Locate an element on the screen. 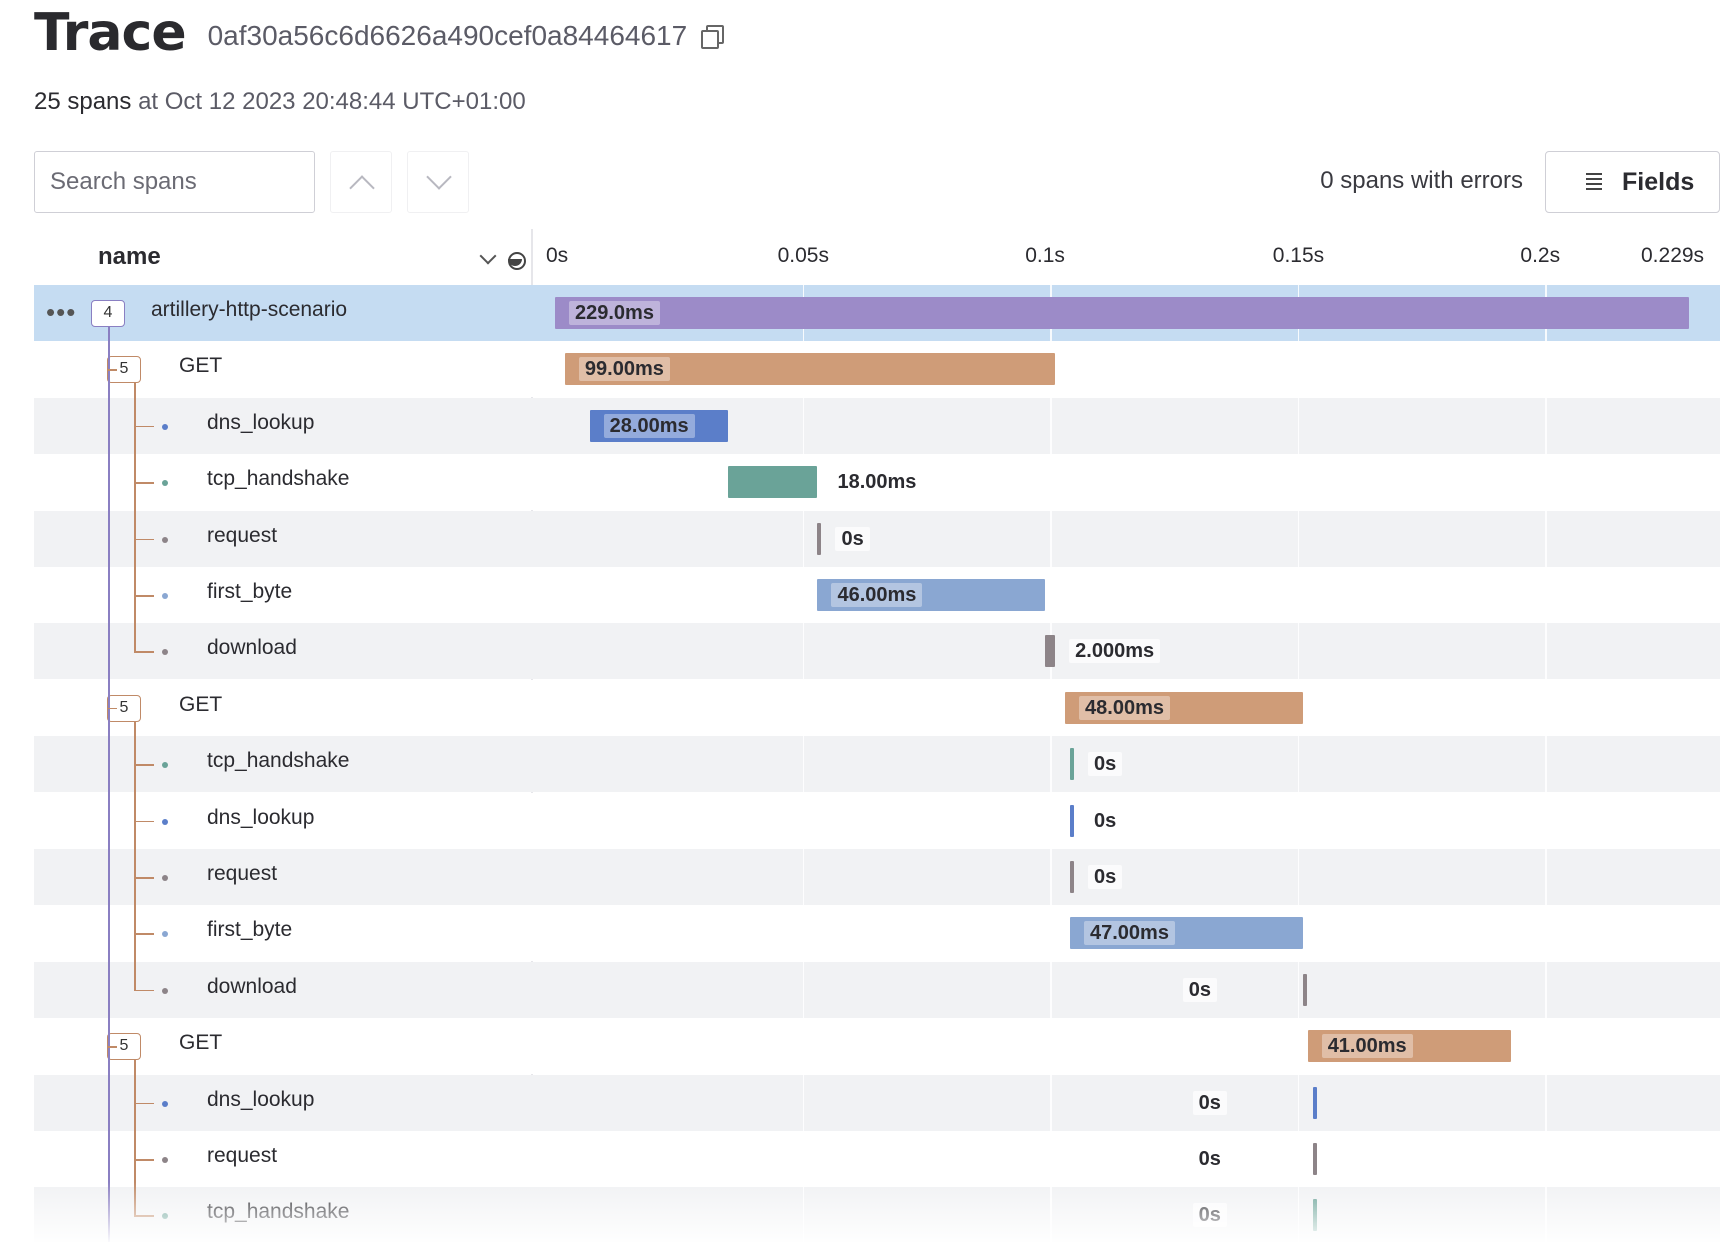 This screenshot has height=1242, width=1734. color-drop-icon is located at coordinates (516, 258).